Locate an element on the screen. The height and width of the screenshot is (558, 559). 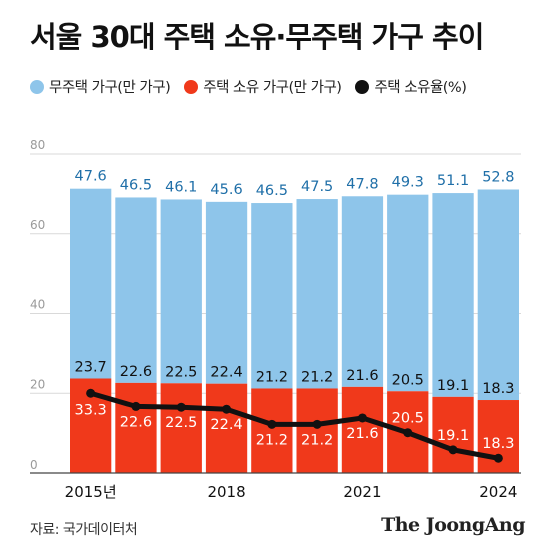
brand-logo: The JoongAng is located at coordinates (453, 525).